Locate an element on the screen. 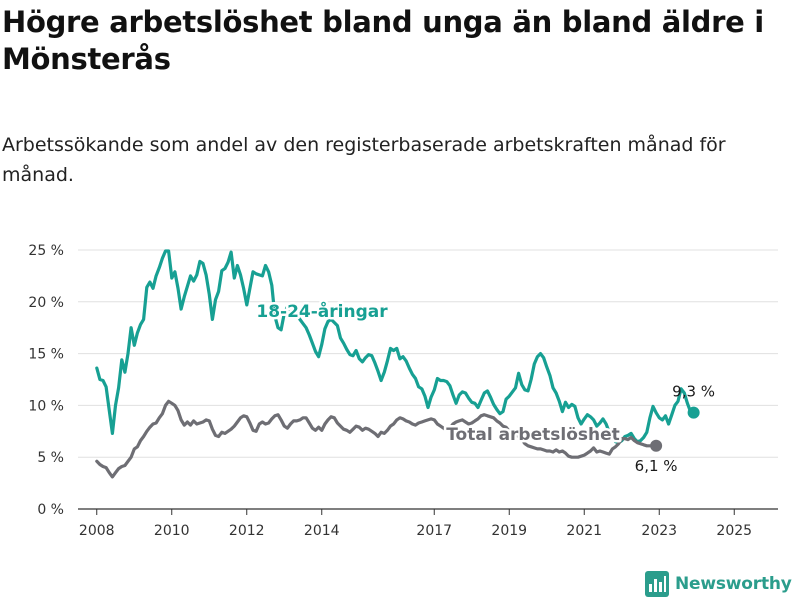 The width and height of the screenshot is (800, 600). y-tick-label: 25 % is located at coordinates (46, 251).